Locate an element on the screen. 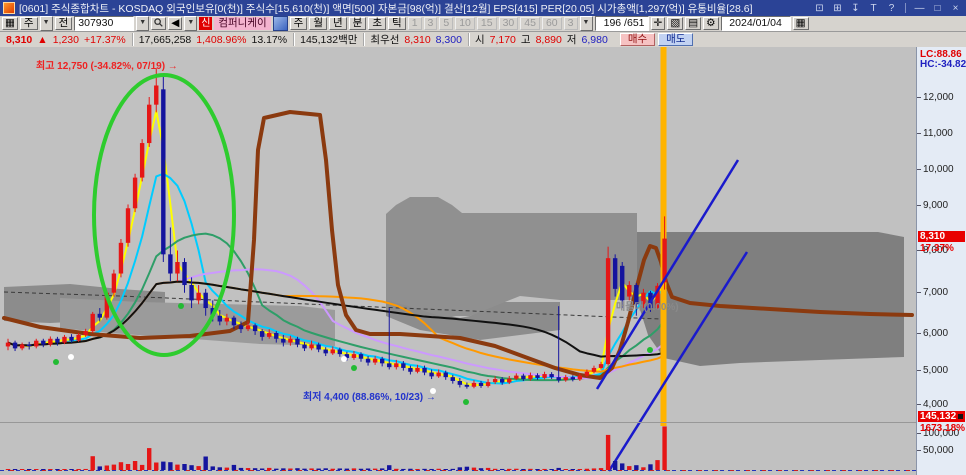 This screenshot has width=966, height=475. close-button: × is located at coordinates (955, 8).